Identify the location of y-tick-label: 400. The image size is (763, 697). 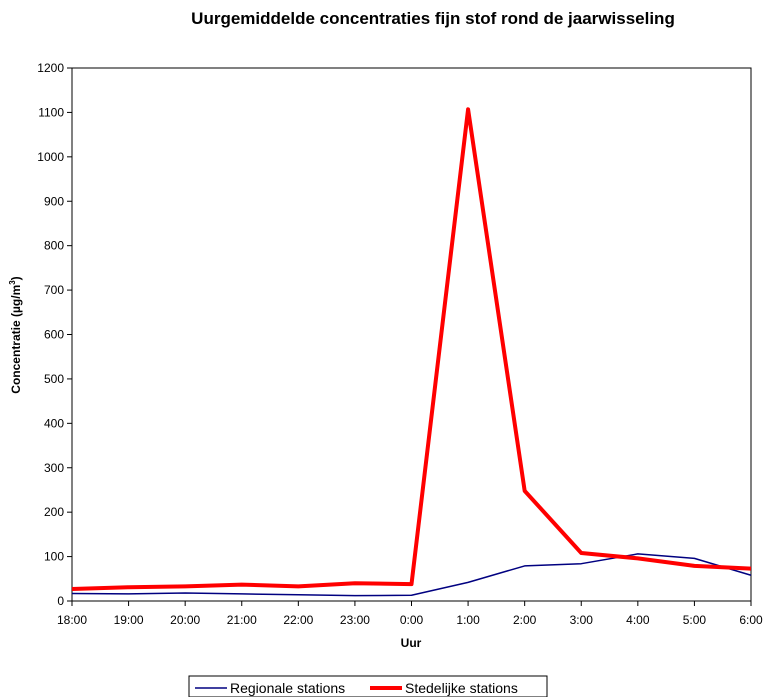
(54, 423).